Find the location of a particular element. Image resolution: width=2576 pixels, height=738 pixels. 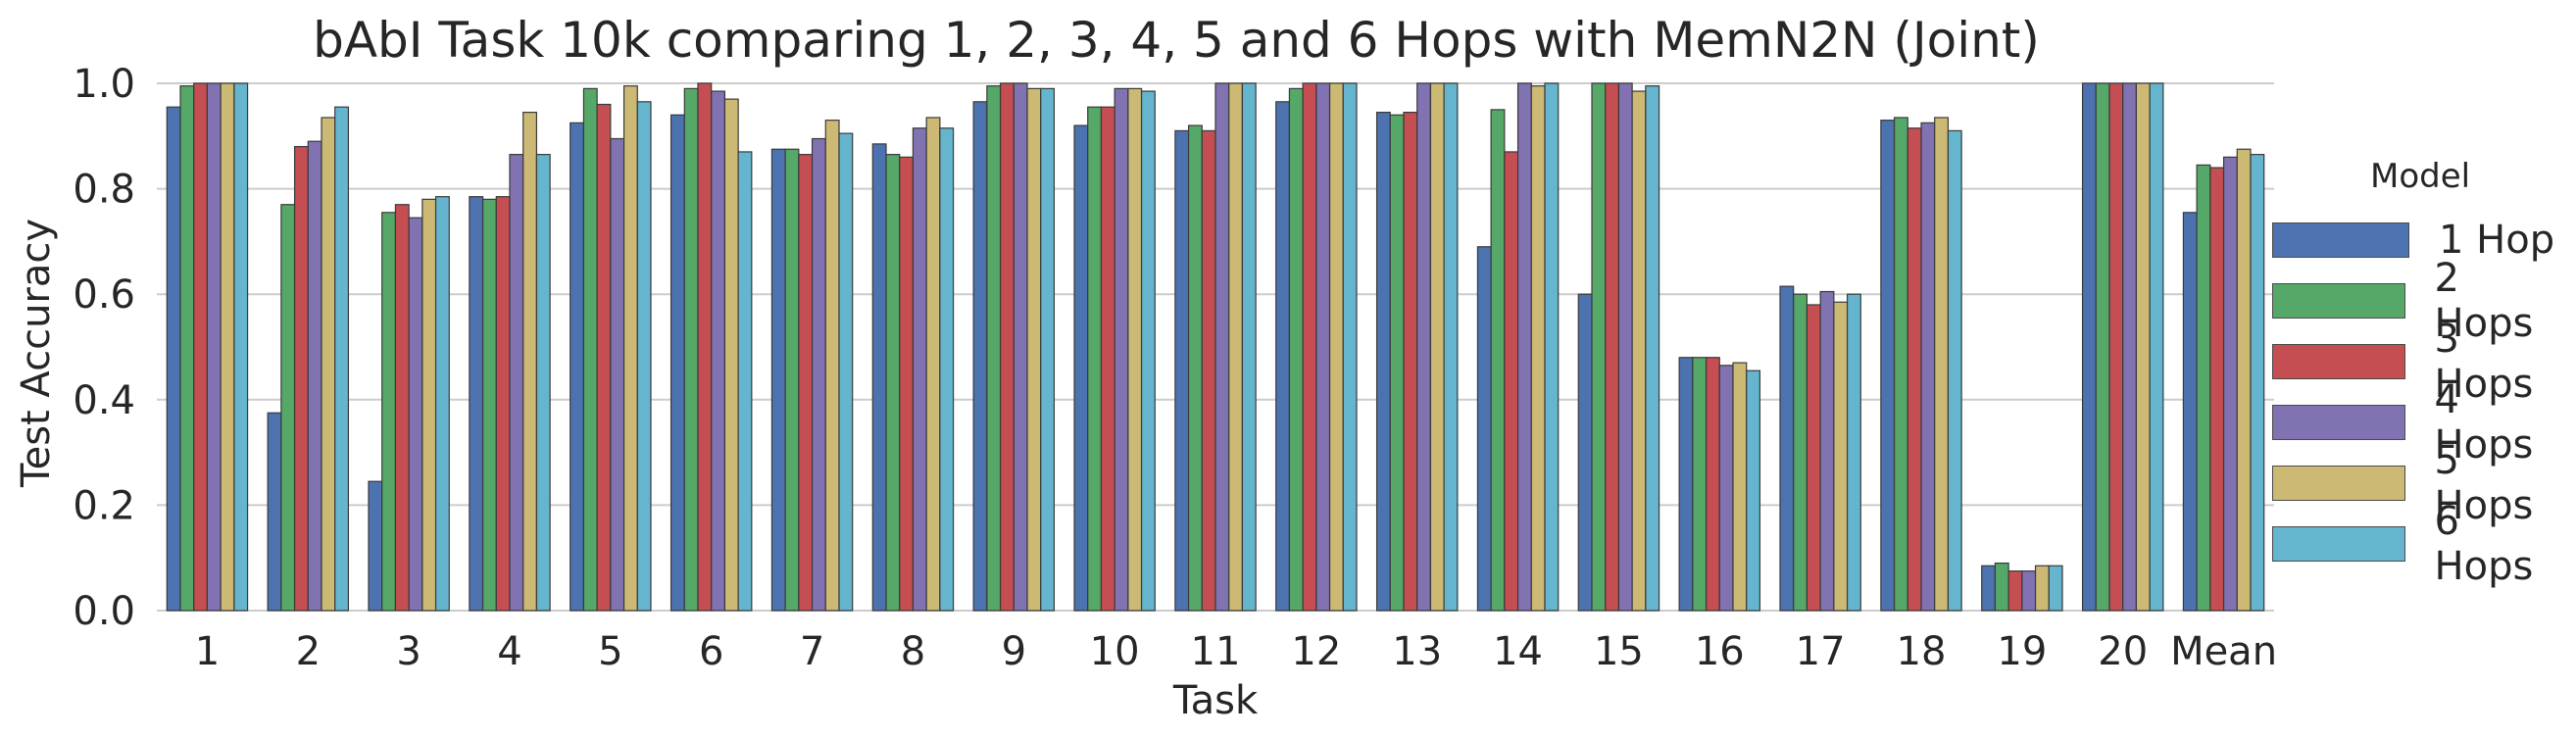

x-tick-label: 20 is located at coordinates (2123, 651).